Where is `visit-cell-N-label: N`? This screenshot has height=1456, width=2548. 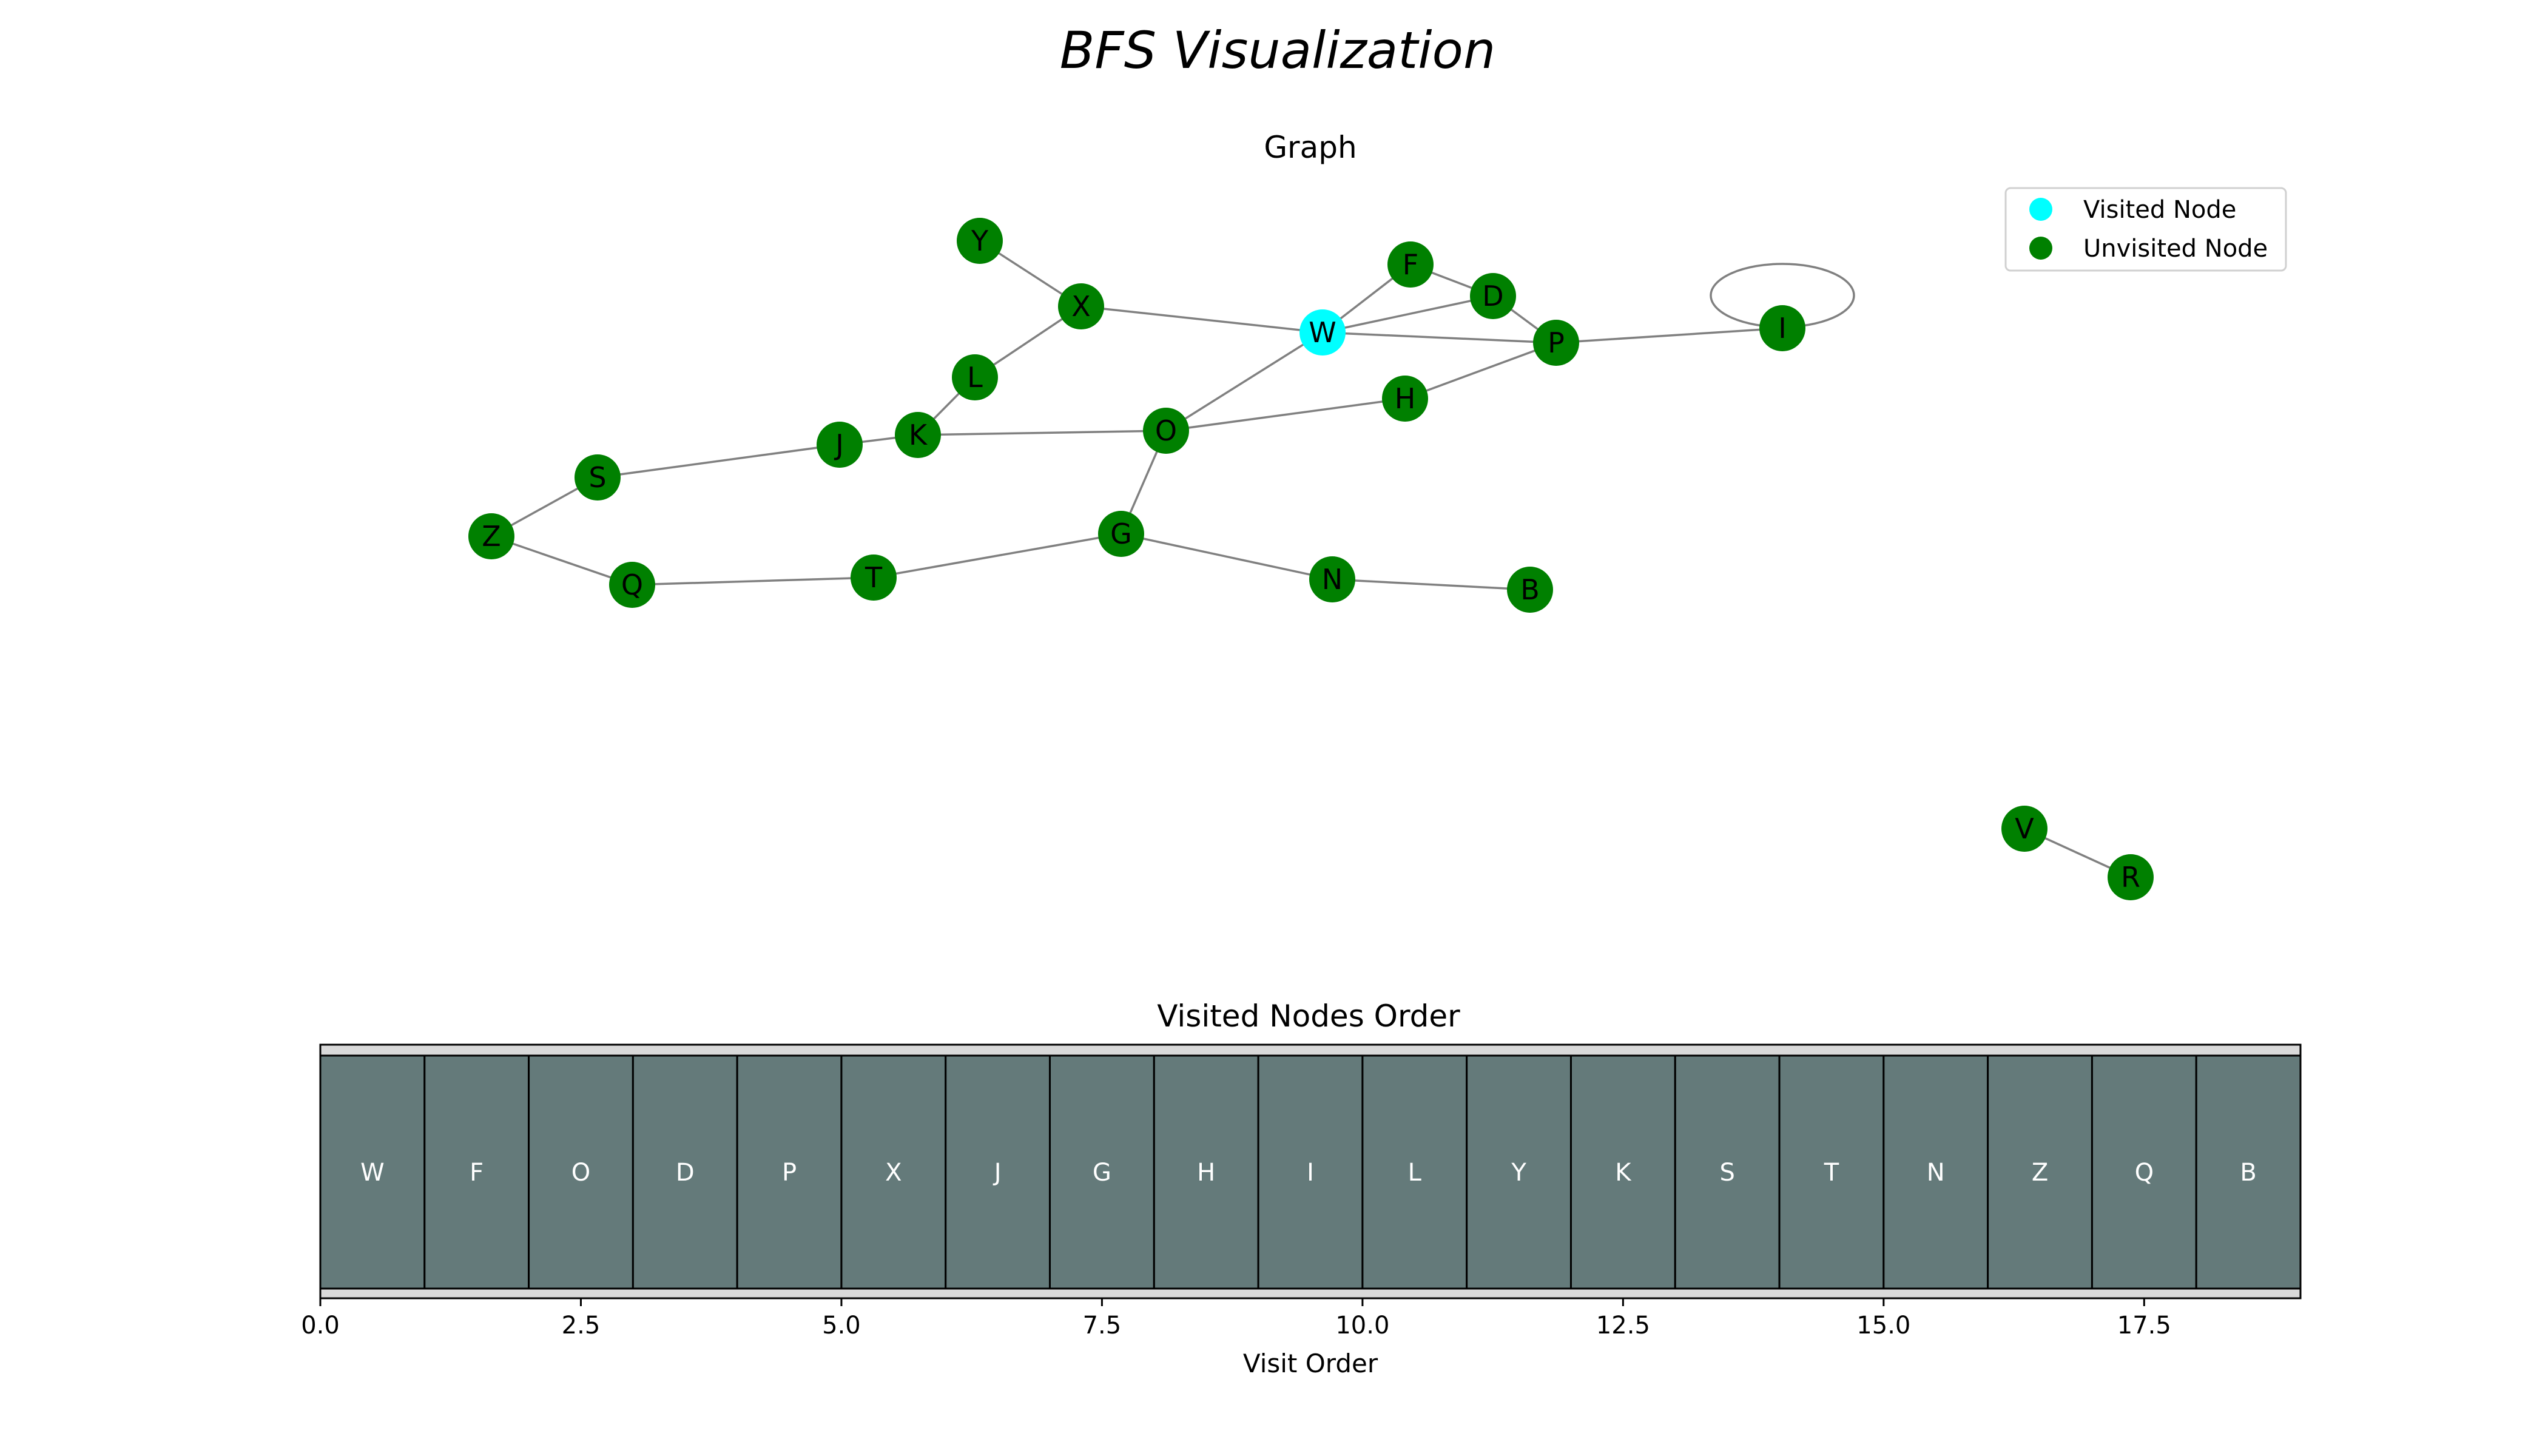 visit-cell-N-label: N is located at coordinates (1936, 1173).